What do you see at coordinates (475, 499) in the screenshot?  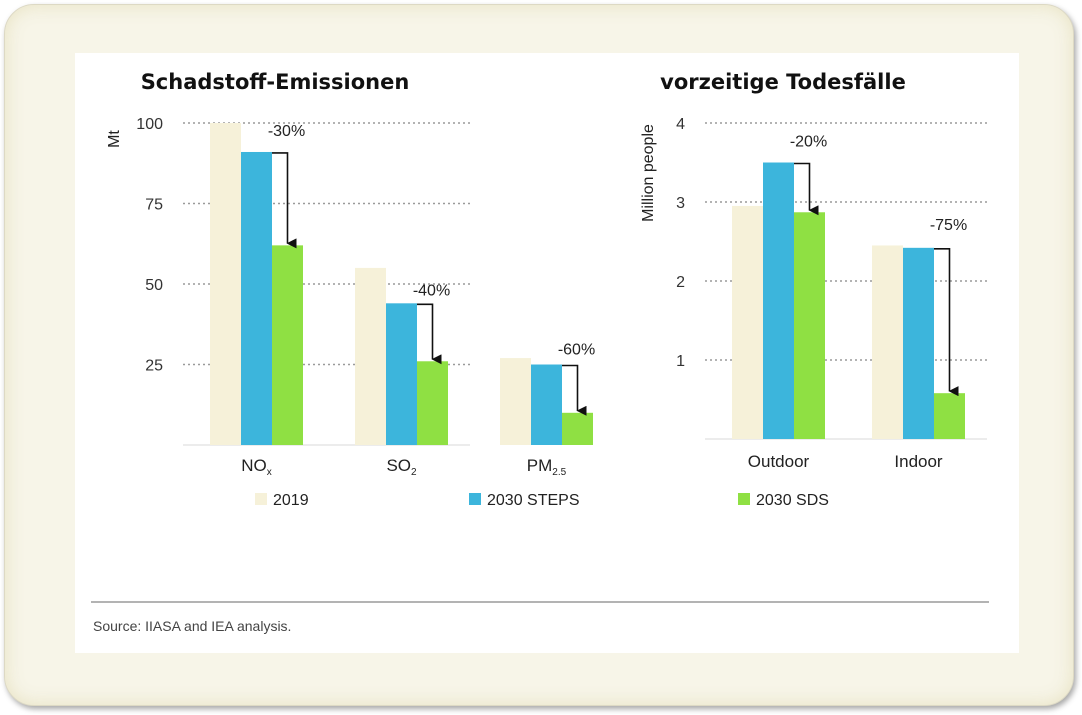 I see `legend-swatch-steps` at bounding box center [475, 499].